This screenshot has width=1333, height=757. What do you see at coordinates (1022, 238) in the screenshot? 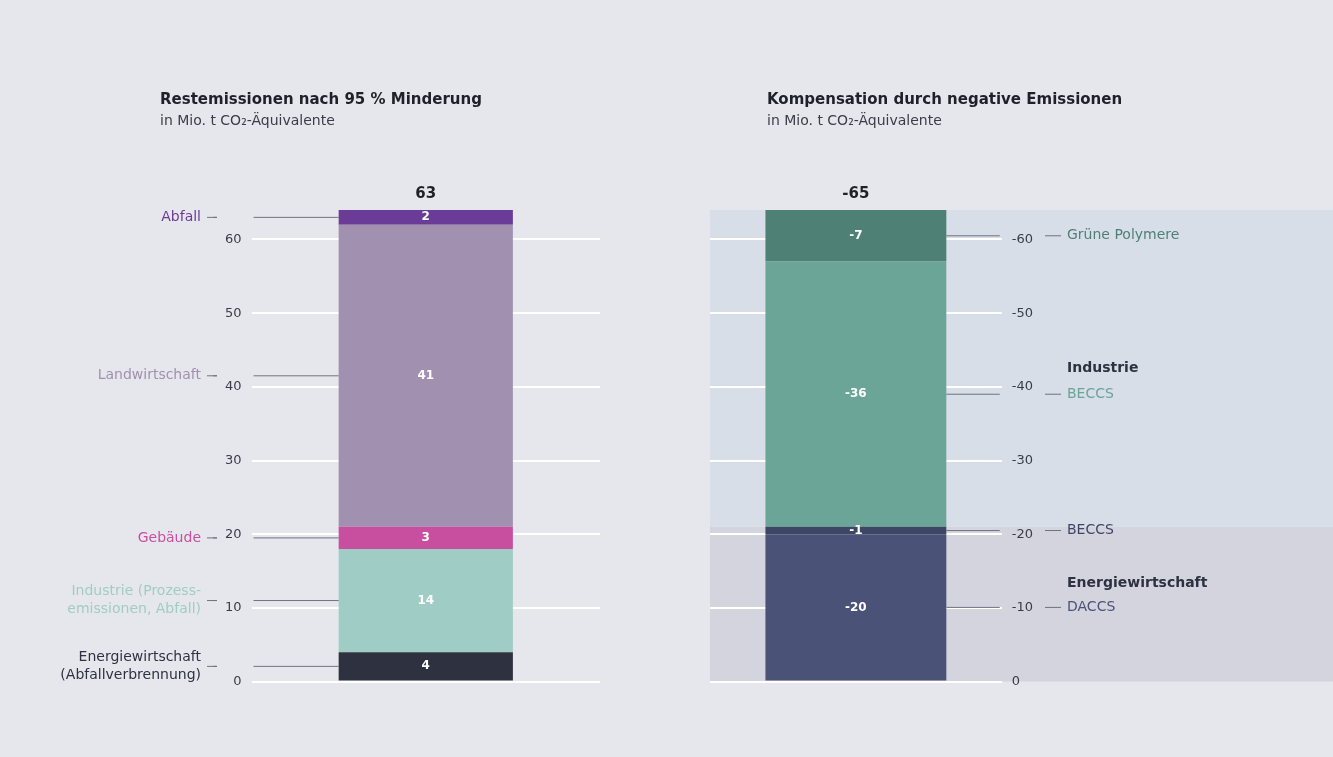
I see `y-tick-label: -60` at bounding box center [1022, 238].